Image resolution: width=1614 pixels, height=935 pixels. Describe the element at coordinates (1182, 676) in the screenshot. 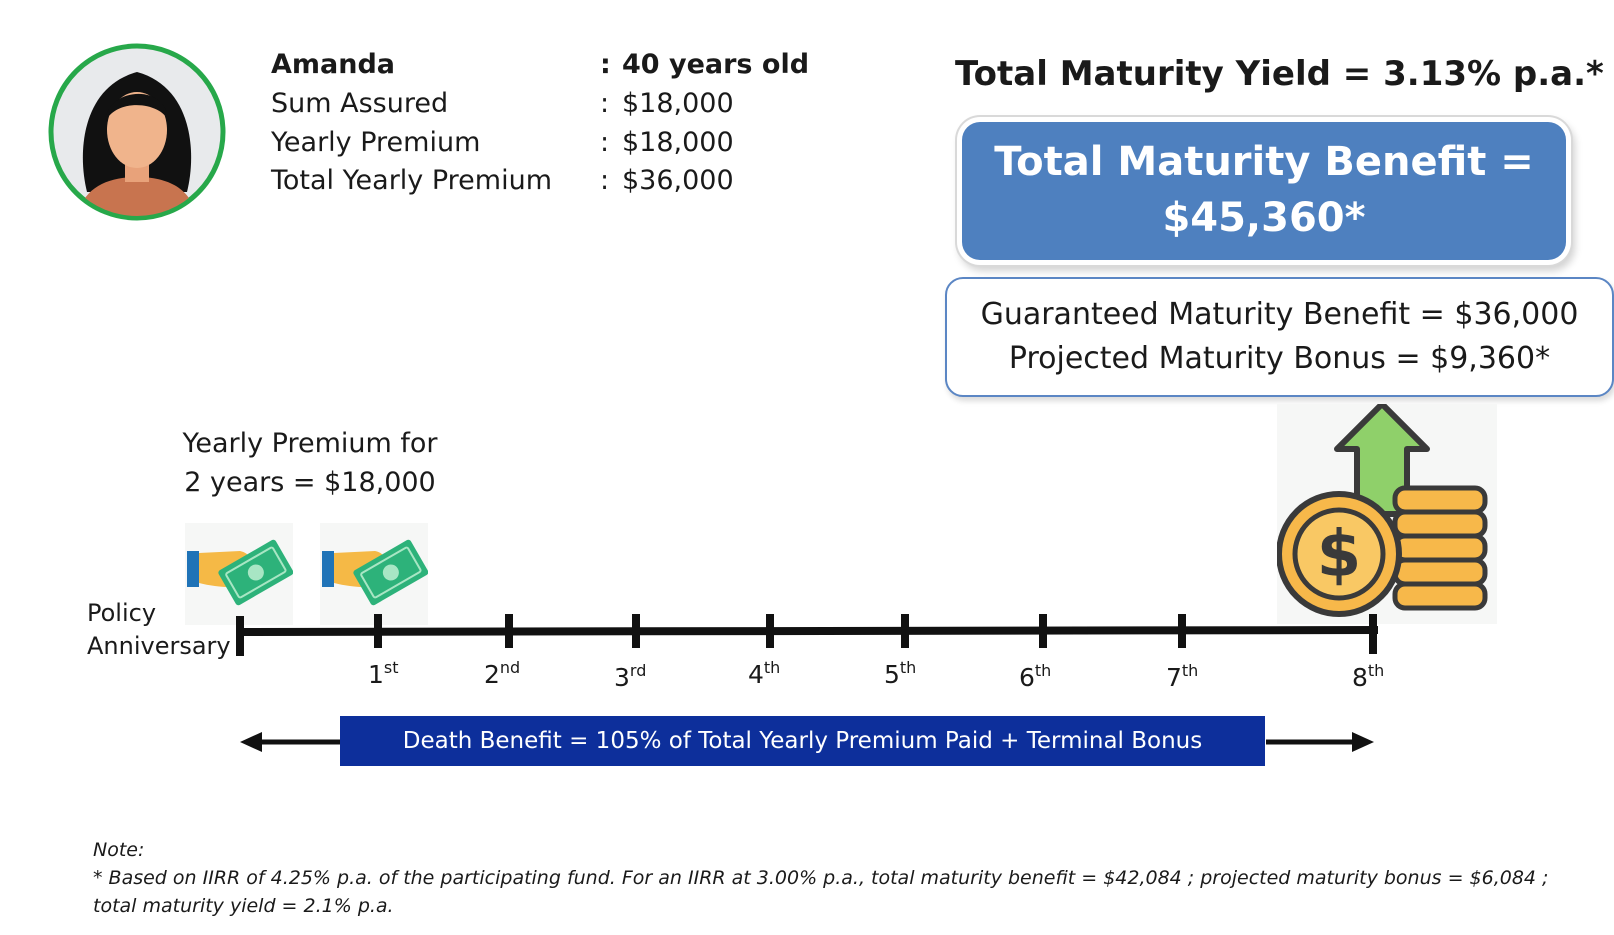

I see `tick-label-7: 7th` at that location.